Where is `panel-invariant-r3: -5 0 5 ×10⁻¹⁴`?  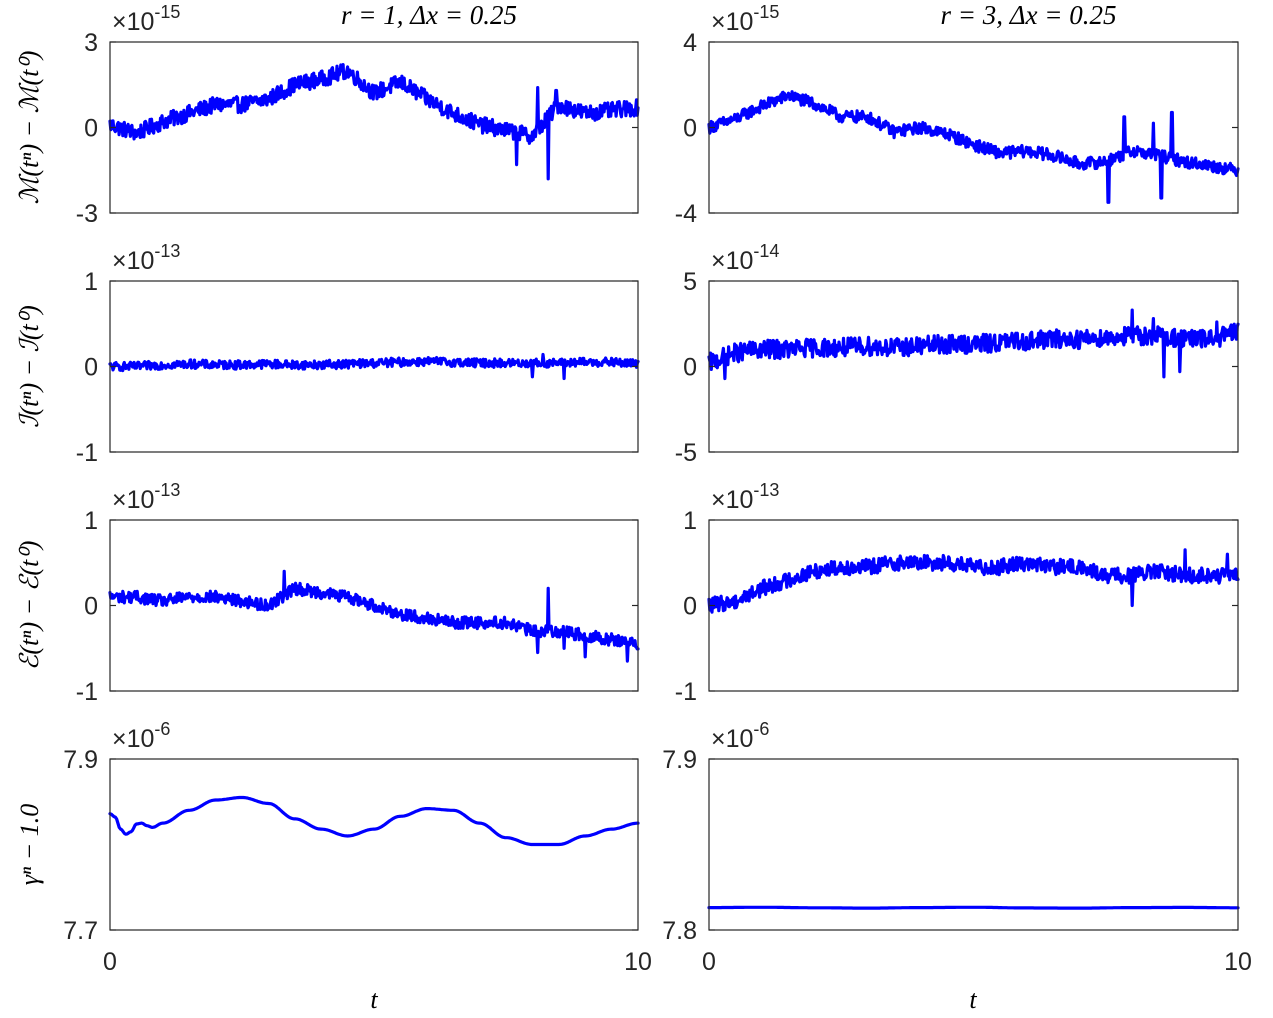
panel-invariant-r3: -5 0 5 ×10⁻¹⁴ is located at coordinates (957, 354).